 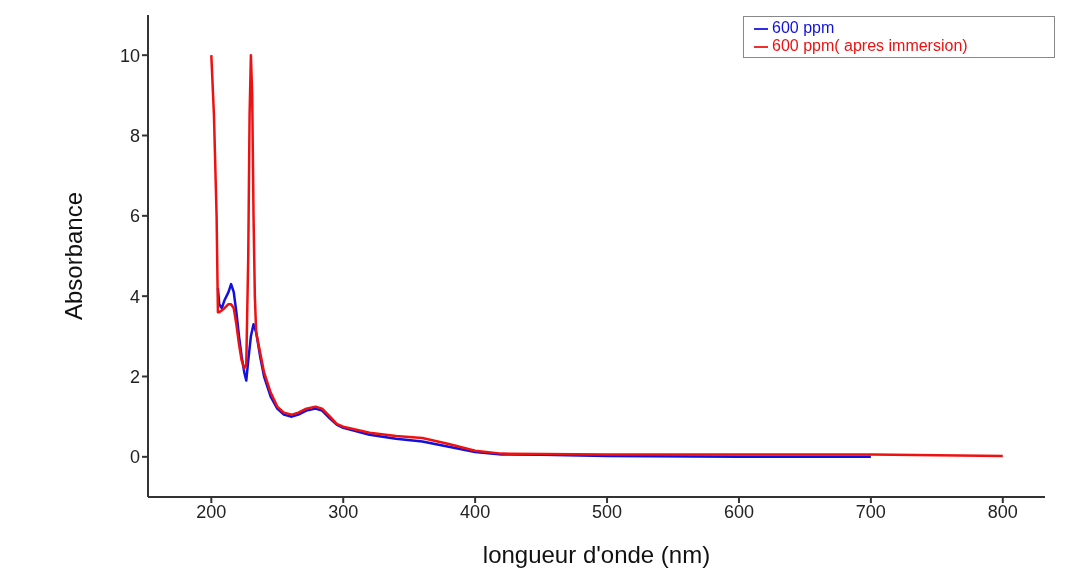 What do you see at coordinates (803, 27) in the screenshot?
I see `legend-label: 600 ppm` at bounding box center [803, 27].